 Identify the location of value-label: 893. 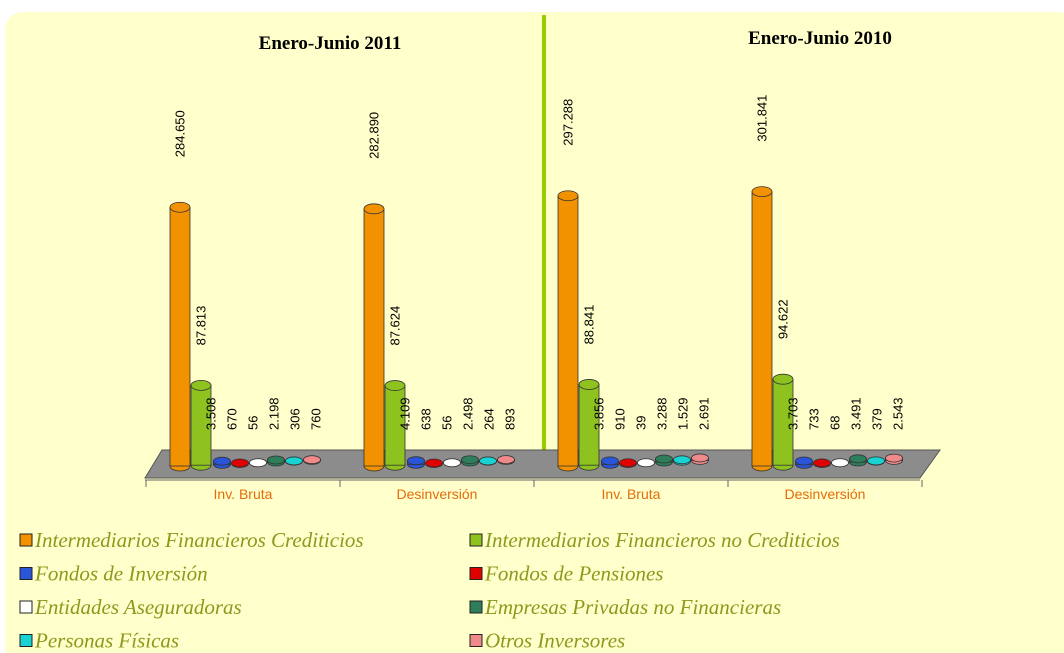
(509, 419).